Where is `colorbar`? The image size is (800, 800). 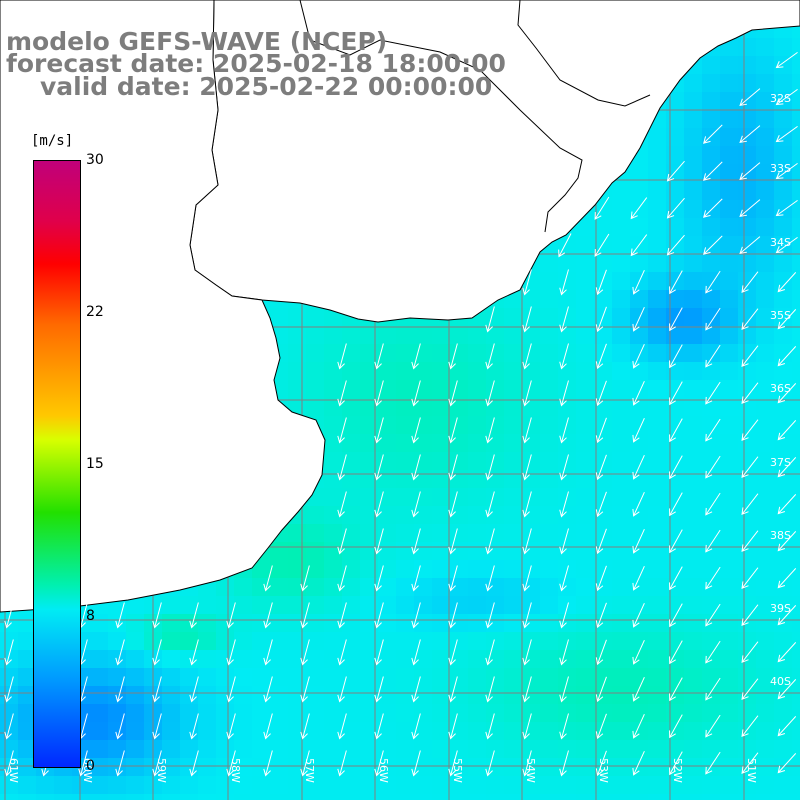
colorbar is located at coordinates (57, 464).